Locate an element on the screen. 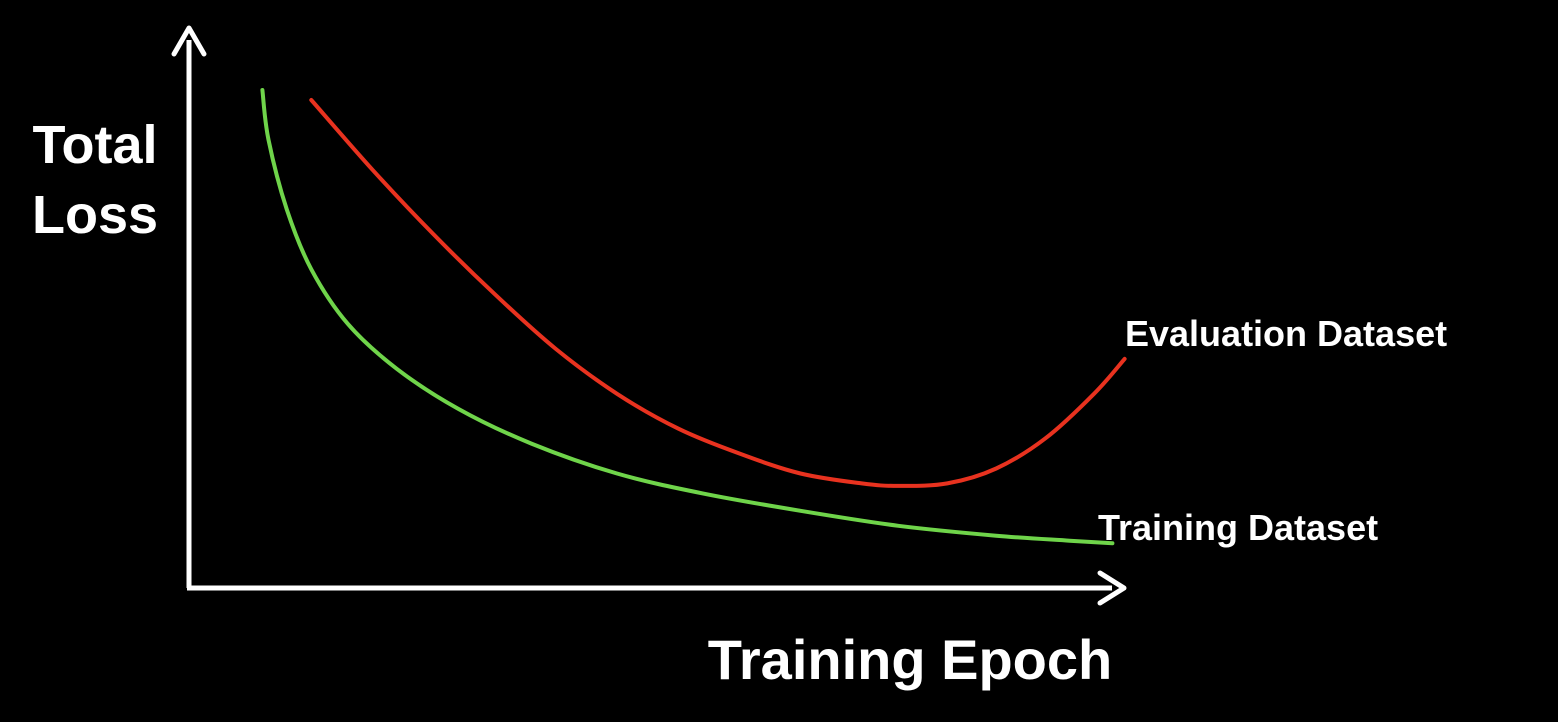  series-label-training: Training Dataset is located at coordinates (1238, 527).